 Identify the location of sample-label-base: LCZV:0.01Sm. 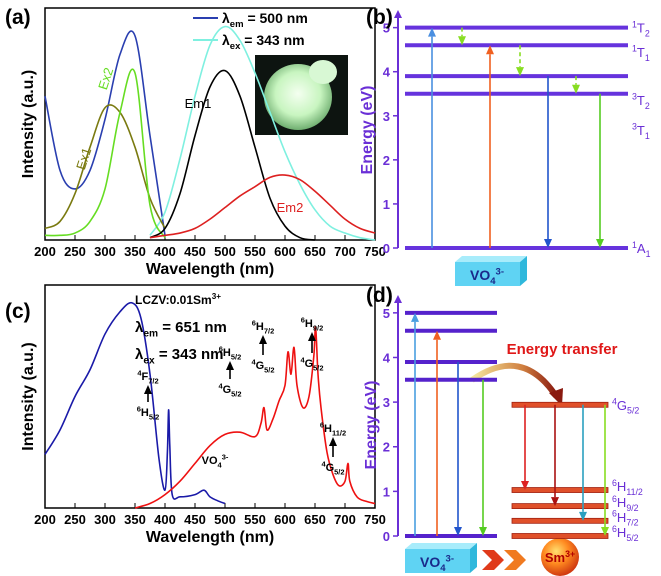
(173, 300).